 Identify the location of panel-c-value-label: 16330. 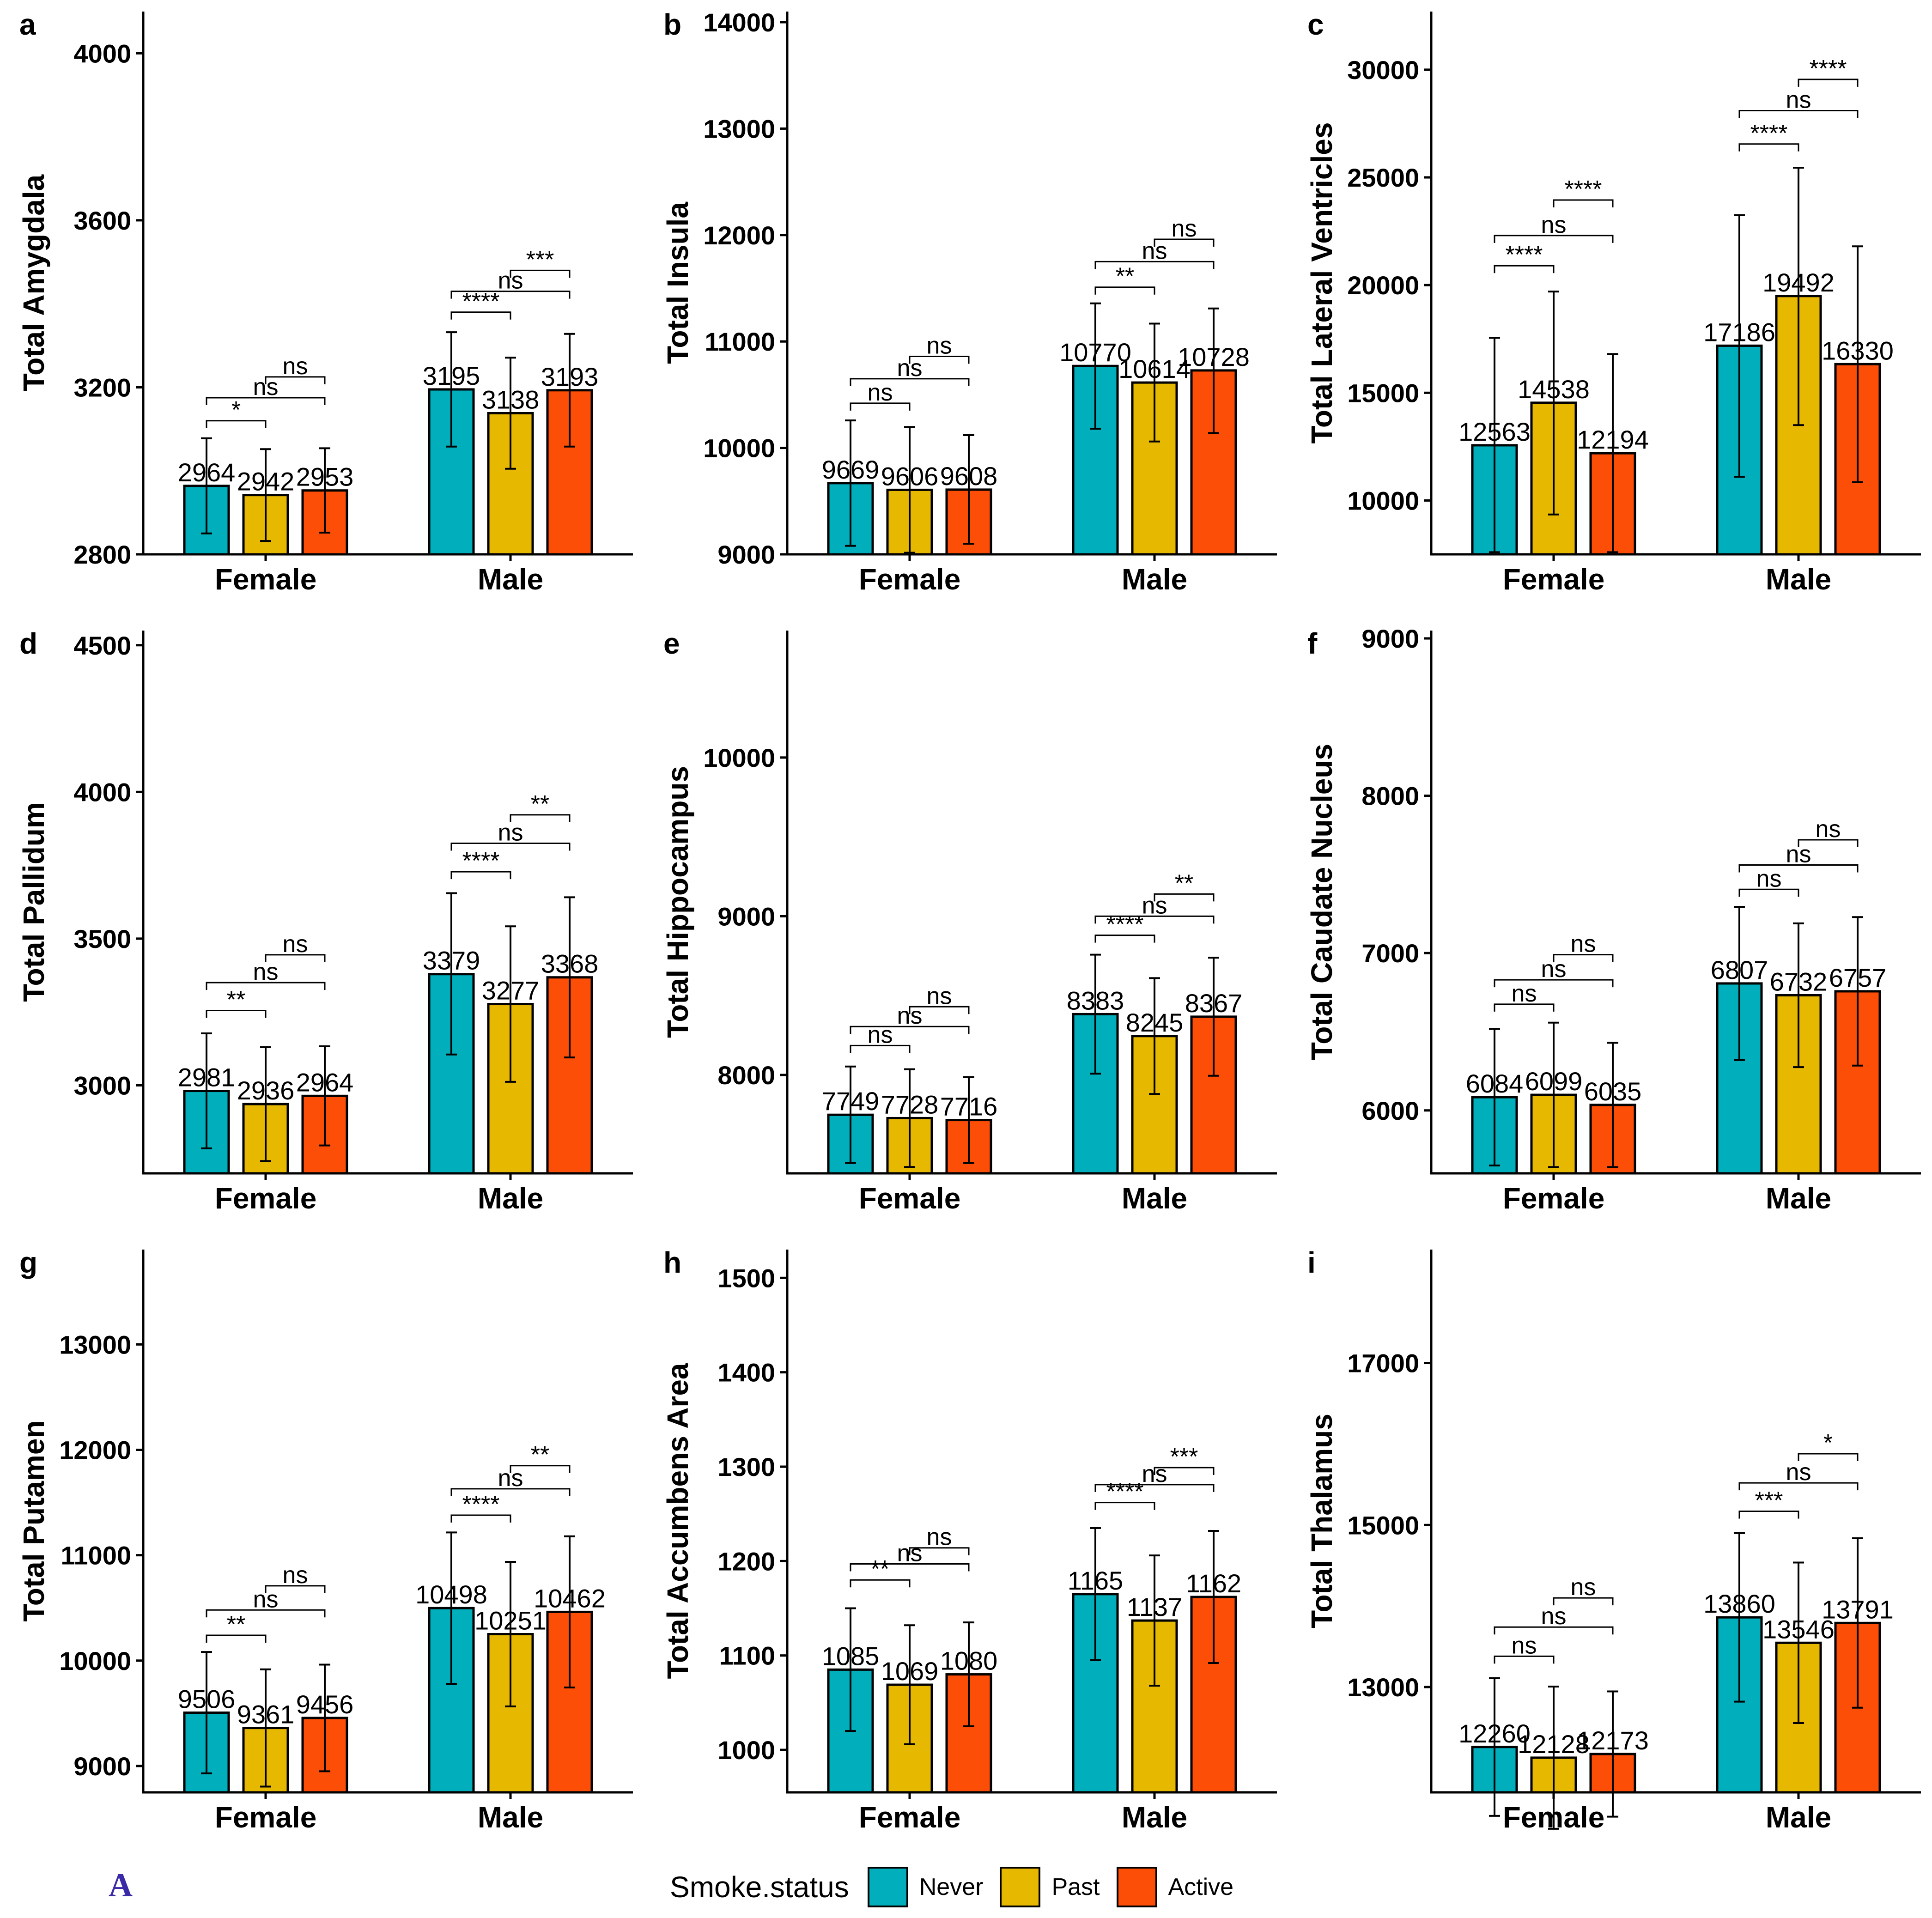
(1858, 350).